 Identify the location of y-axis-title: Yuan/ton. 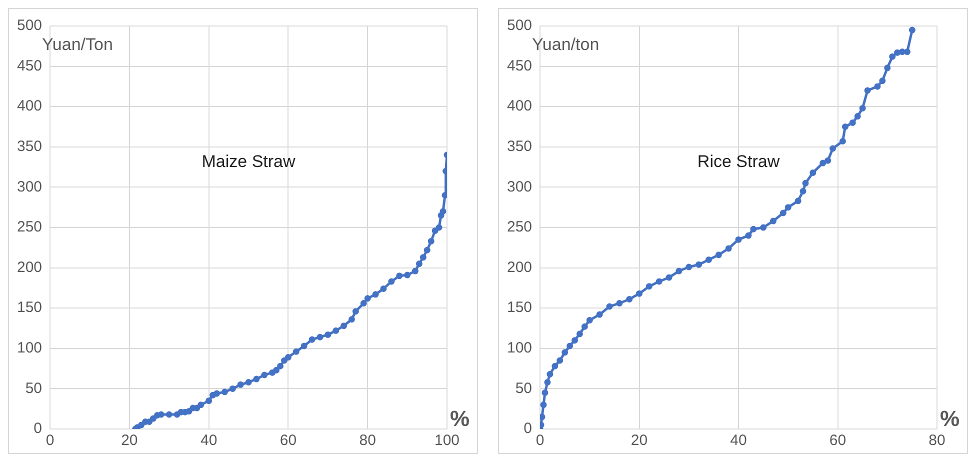
(566, 44).